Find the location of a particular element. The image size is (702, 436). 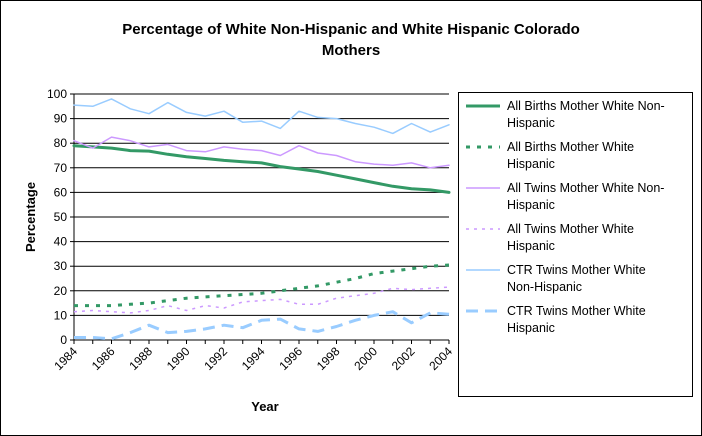

legend-label-1-line-1: All Births Mother White Non- is located at coordinates (586, 106).